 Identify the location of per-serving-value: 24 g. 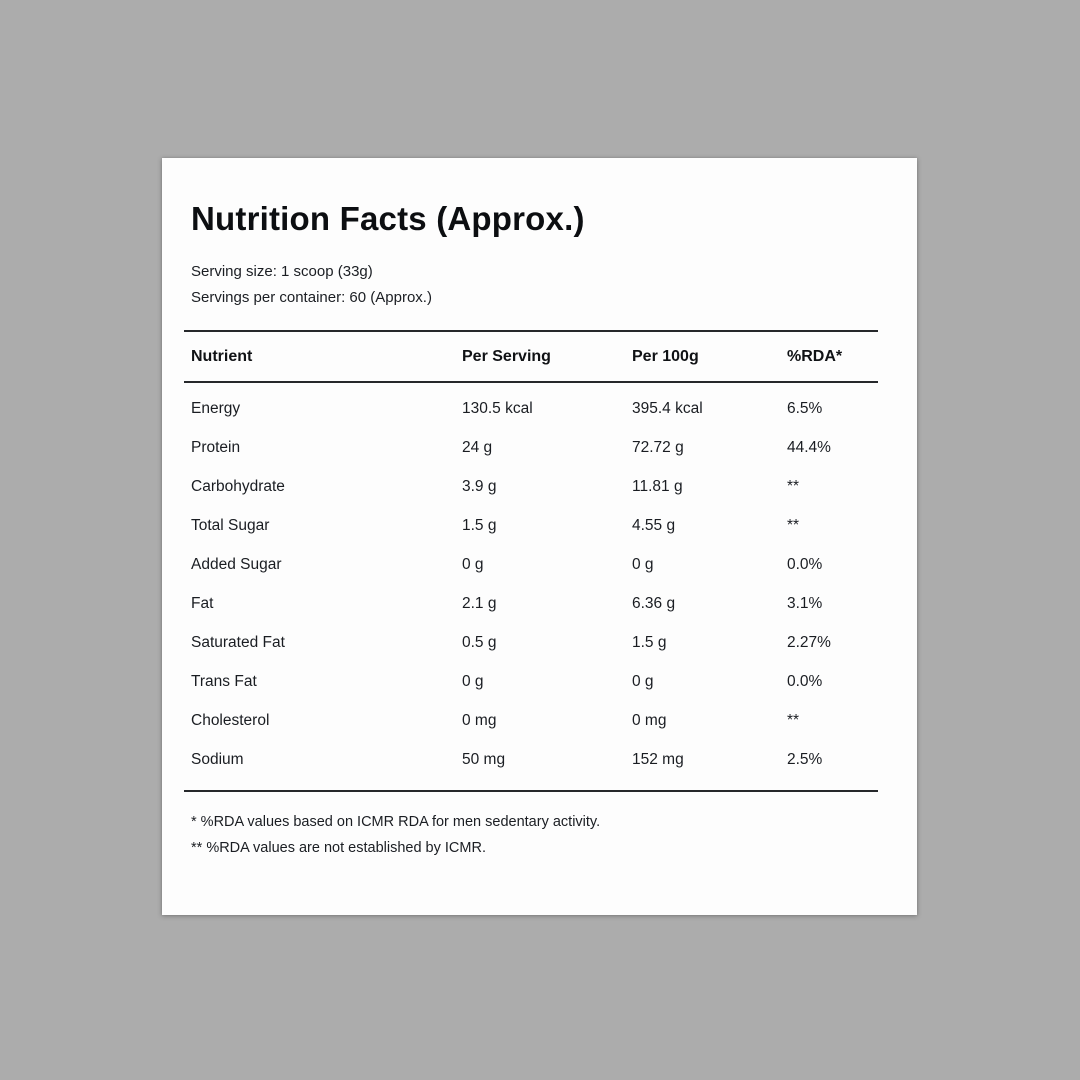
(477, 447).